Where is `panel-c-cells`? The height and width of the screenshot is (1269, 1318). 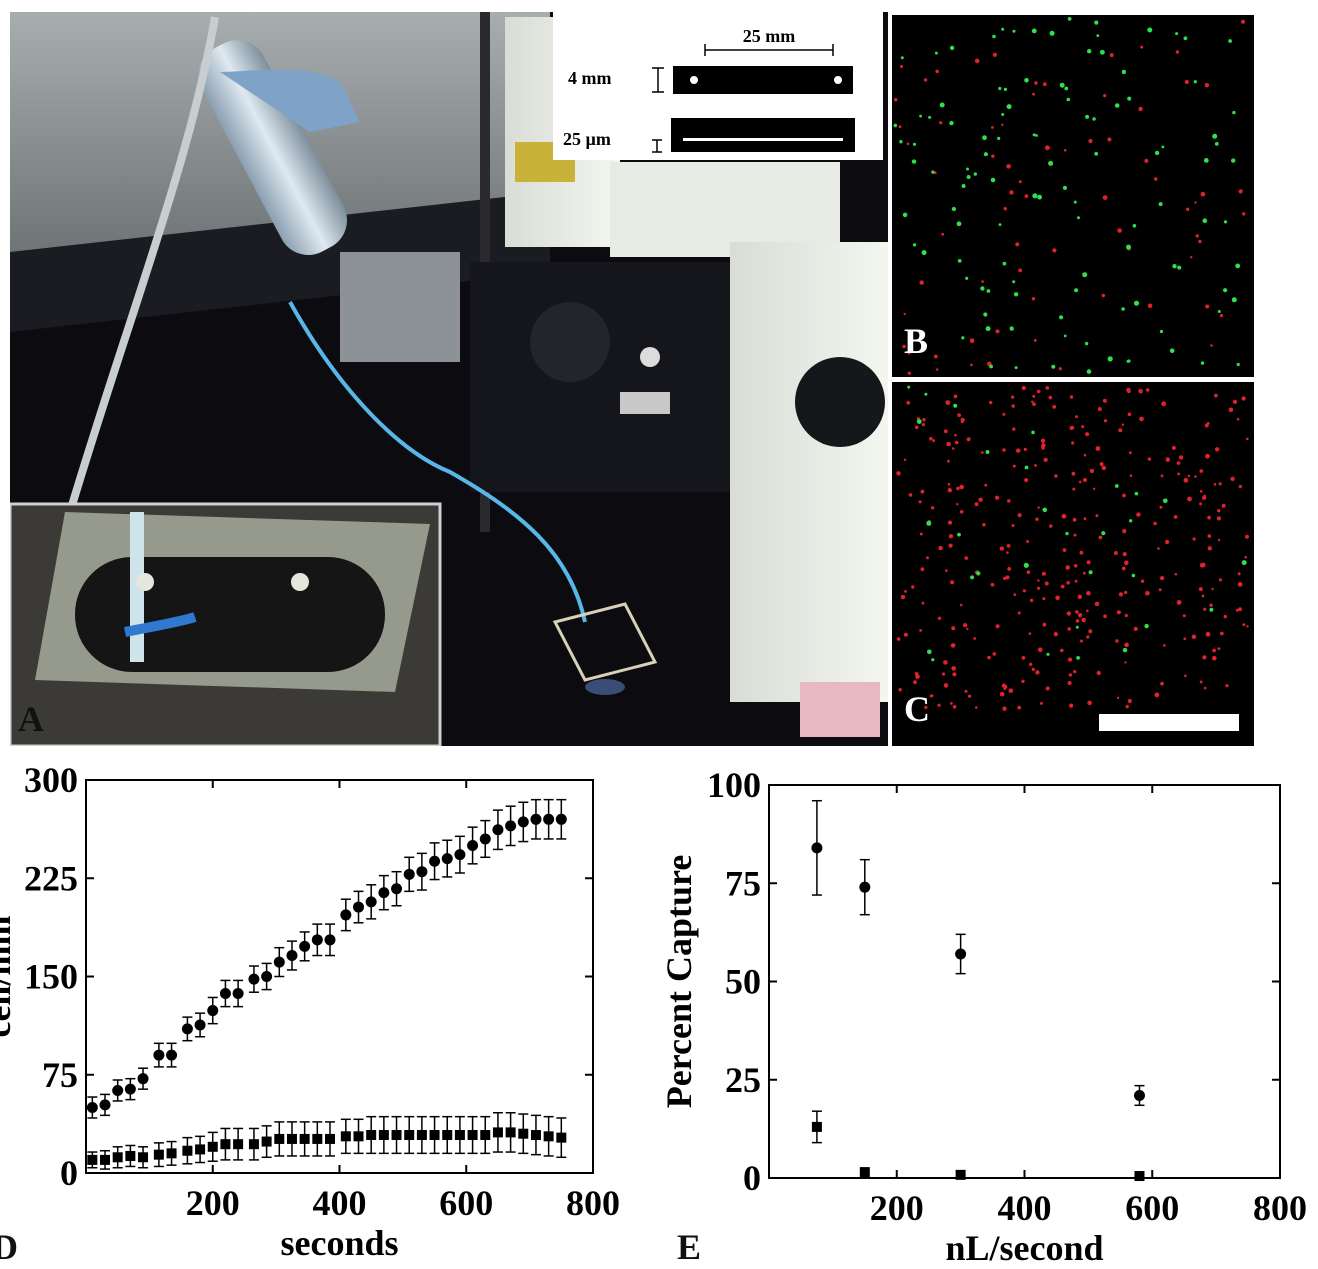
panel-c-cells is located at coordinates (1072, 548).